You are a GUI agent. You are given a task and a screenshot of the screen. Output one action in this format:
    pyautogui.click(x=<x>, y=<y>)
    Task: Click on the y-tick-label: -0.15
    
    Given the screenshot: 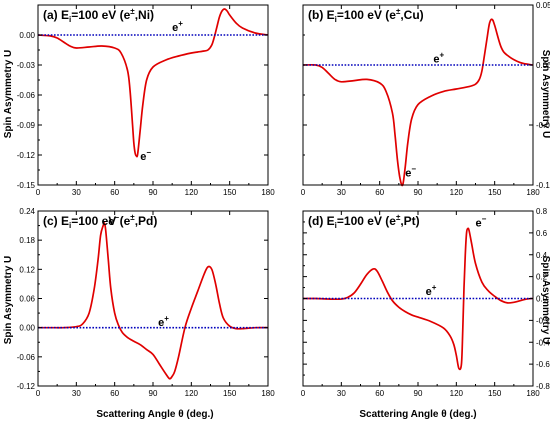 What is the action you would take?
    pyautogui.click(x=26, y=185)
    